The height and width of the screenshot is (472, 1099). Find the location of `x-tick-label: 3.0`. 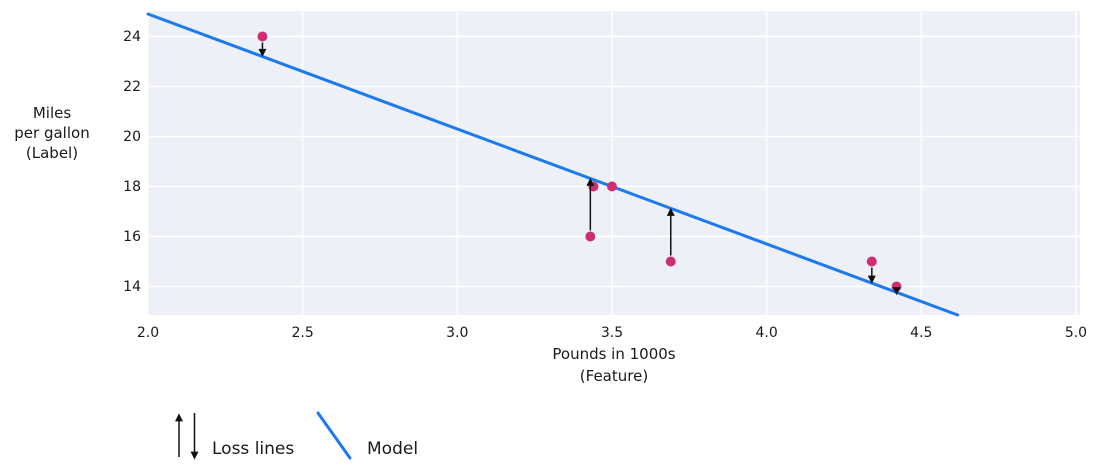

x-tick-label: 3.0 is located at coordinates (457, 333).